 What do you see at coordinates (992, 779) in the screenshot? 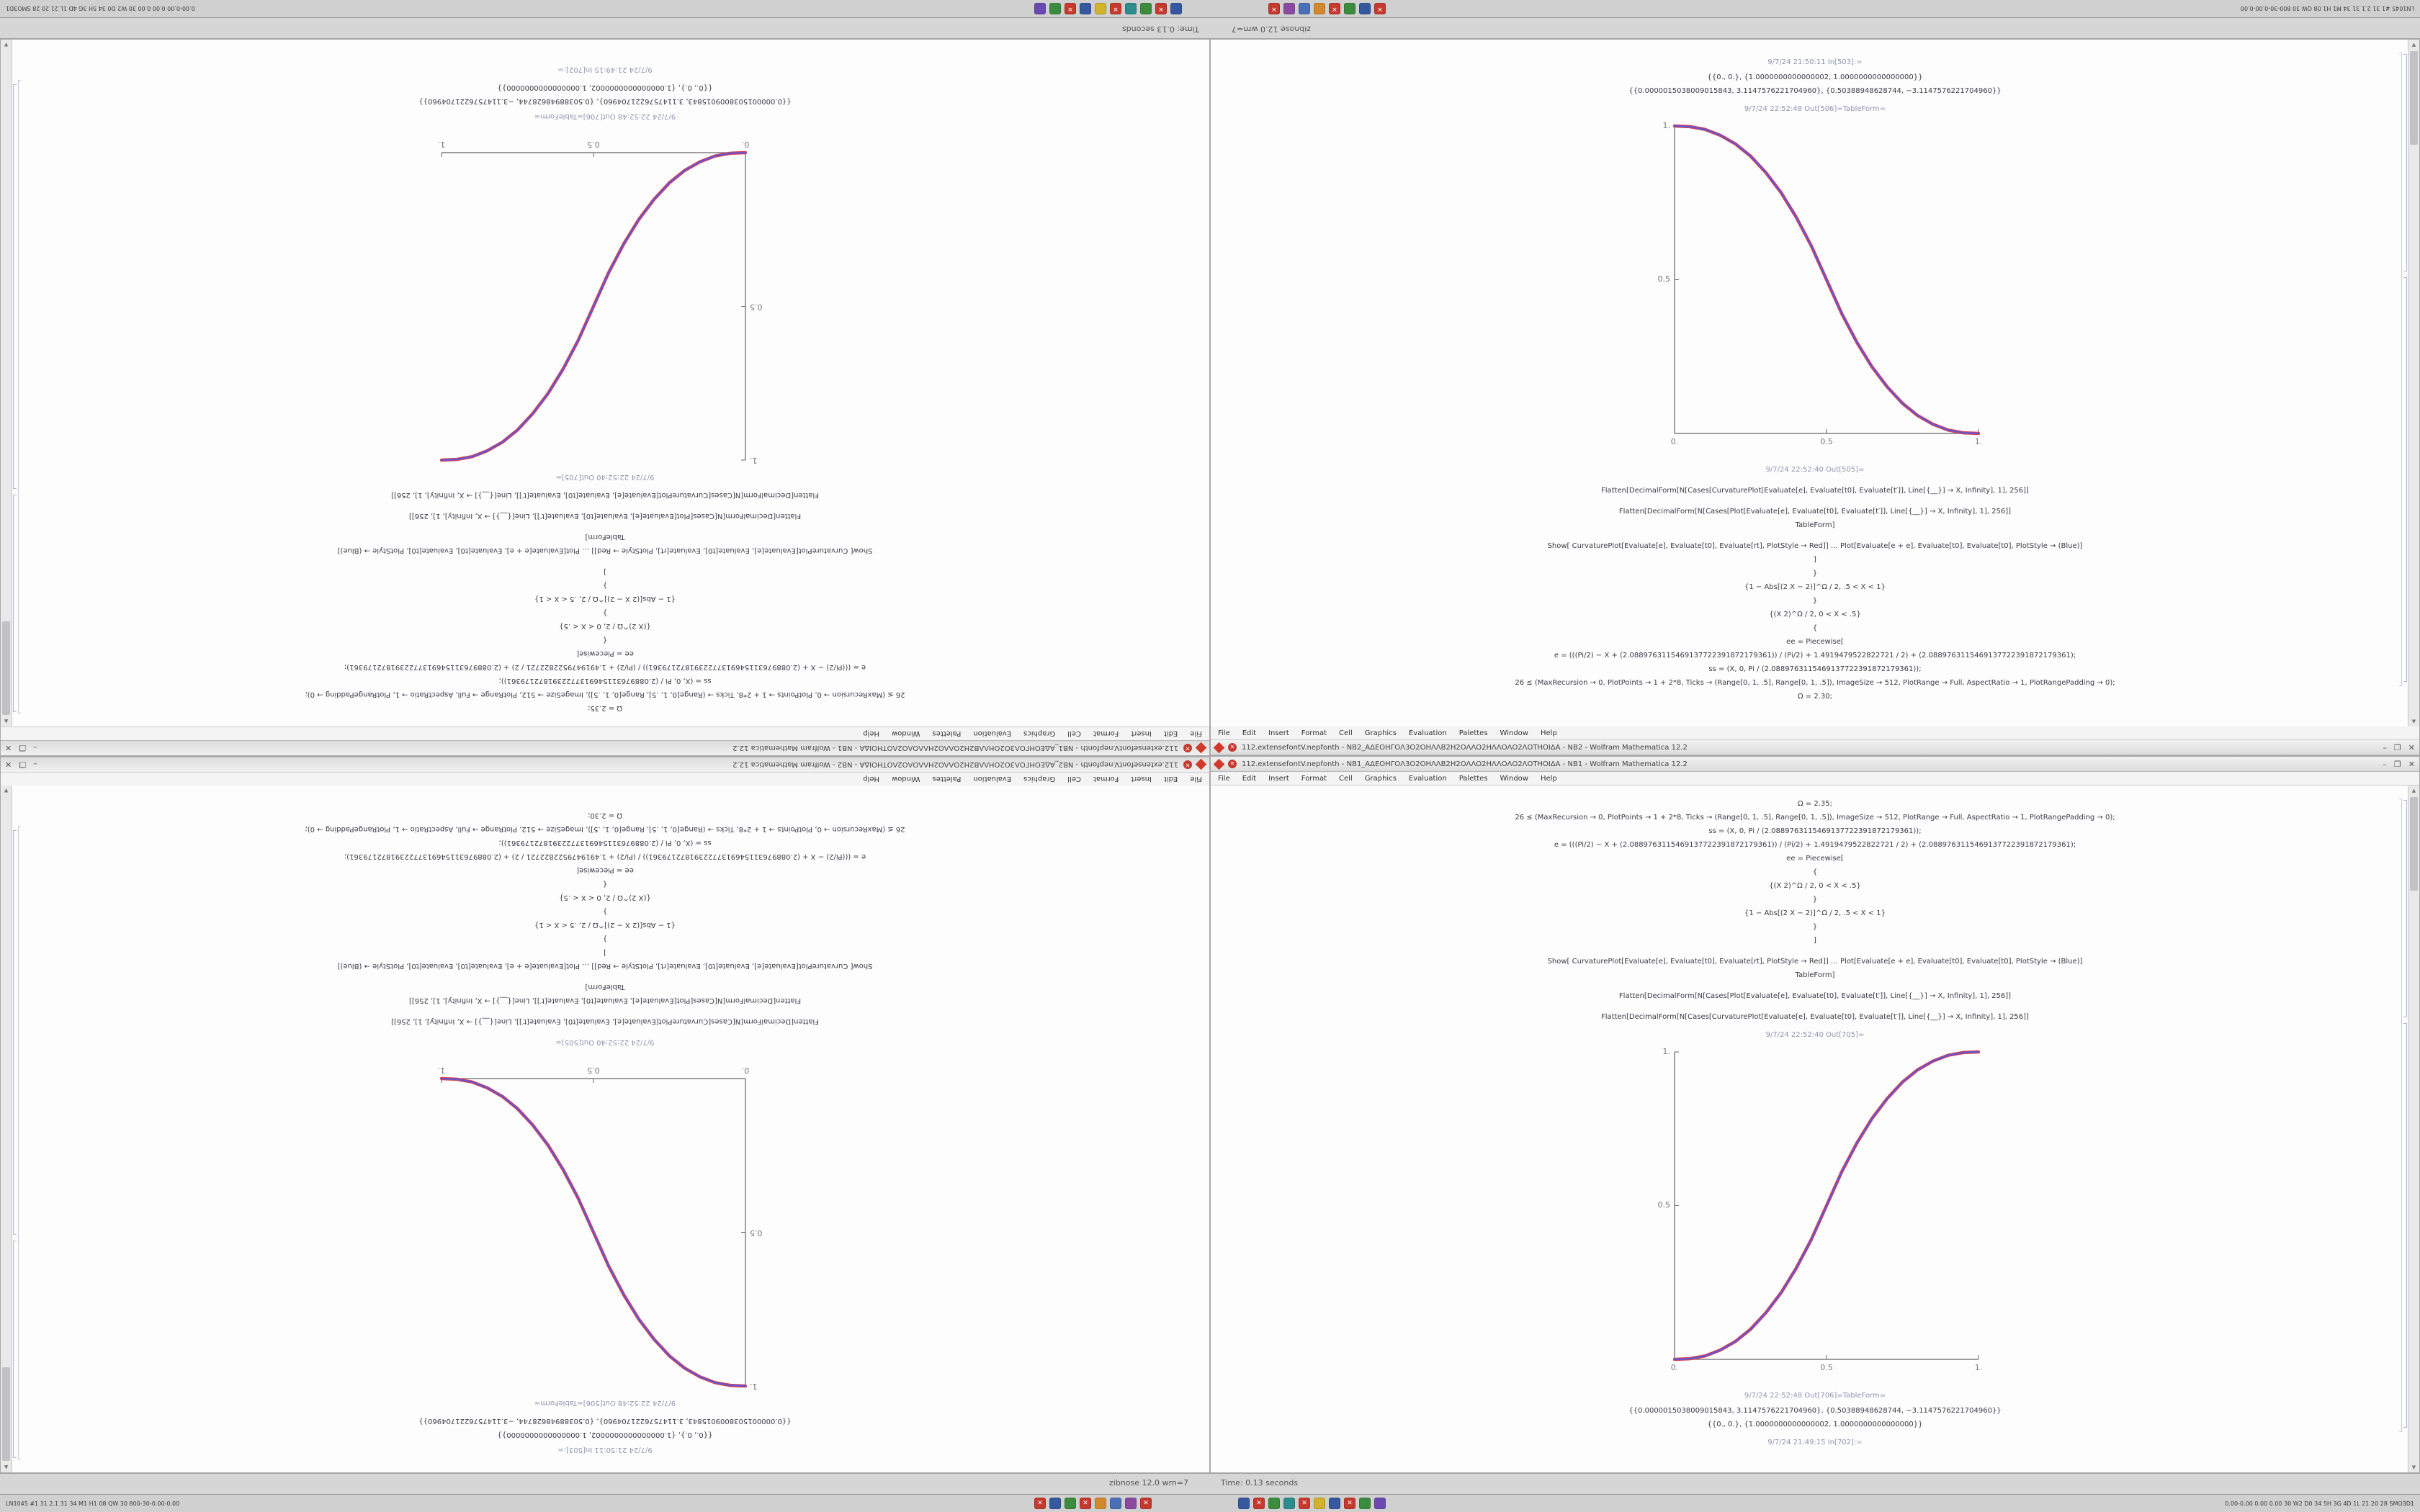
I see `menu-item-evaluation: Evaluation` at bounding box center [992, 779].